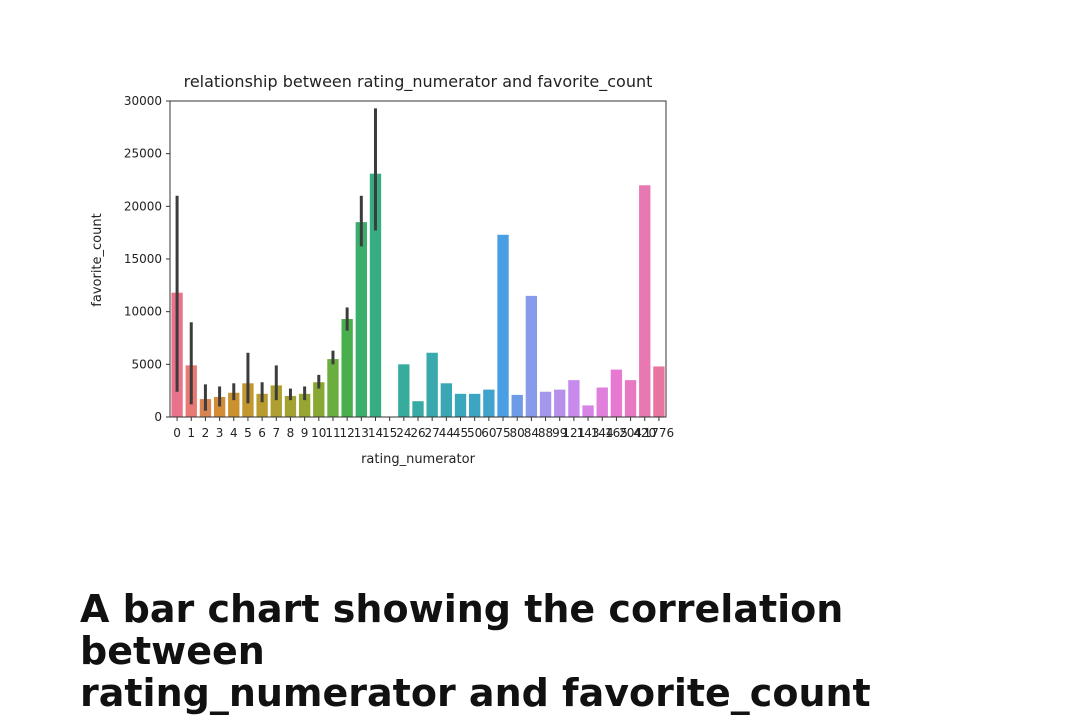 This screenshot has height=727, width=1080. I want to click on x-tick-label-2: 2, so click(206, 433).